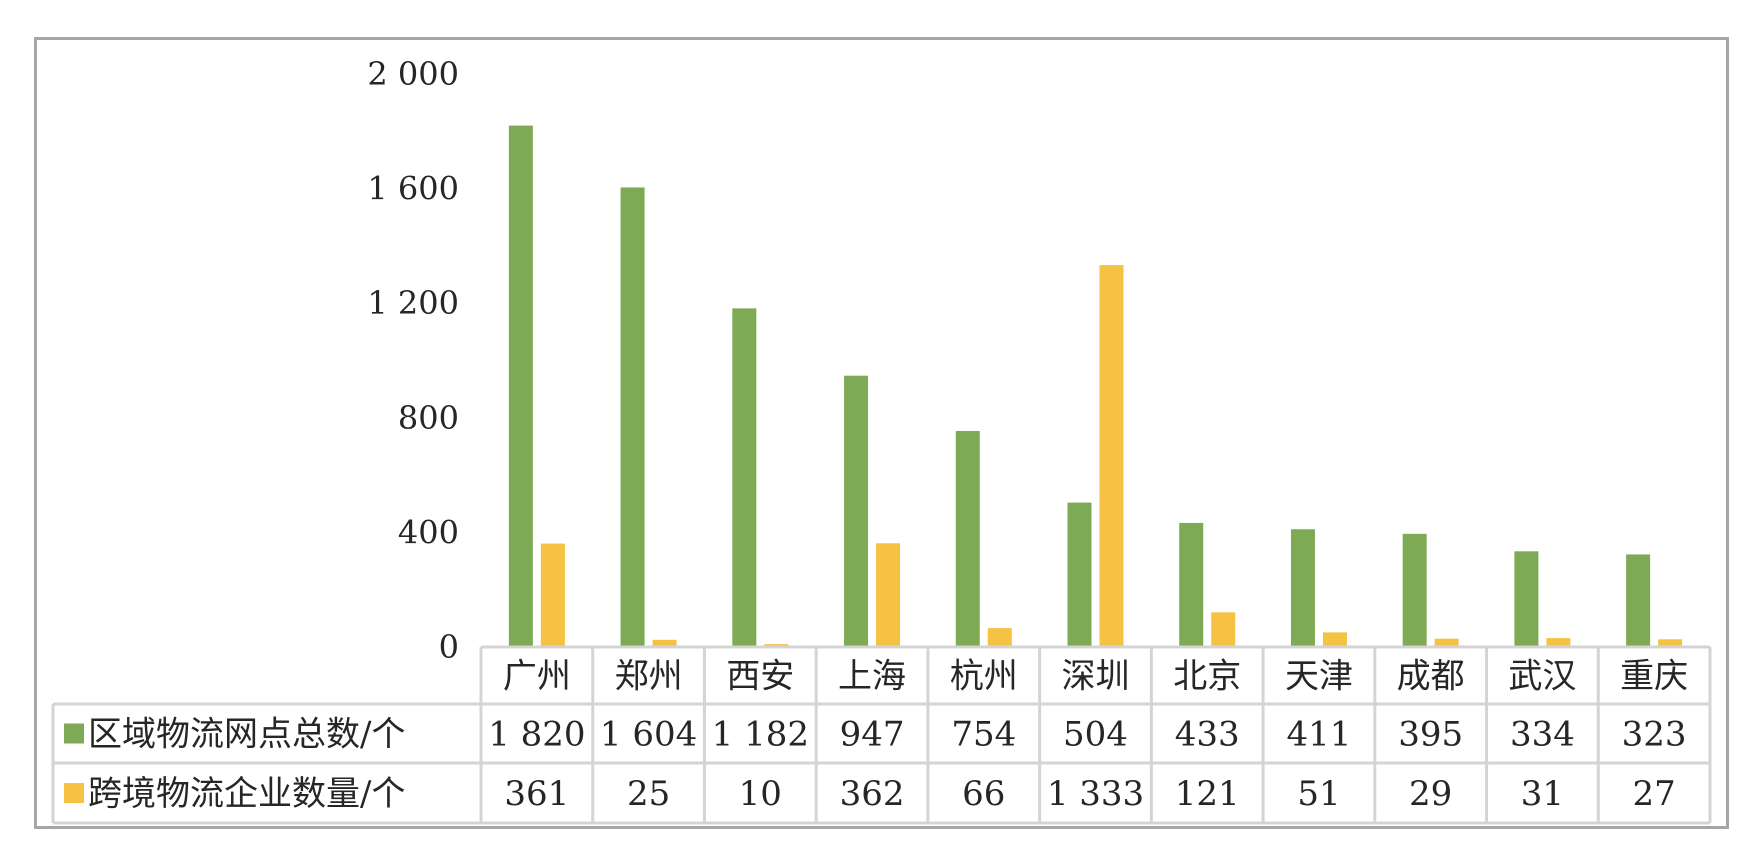 The width and height of the screenshot is (1760, 868). I want to click on y-tick-label: 1 600, so click(413, 189).